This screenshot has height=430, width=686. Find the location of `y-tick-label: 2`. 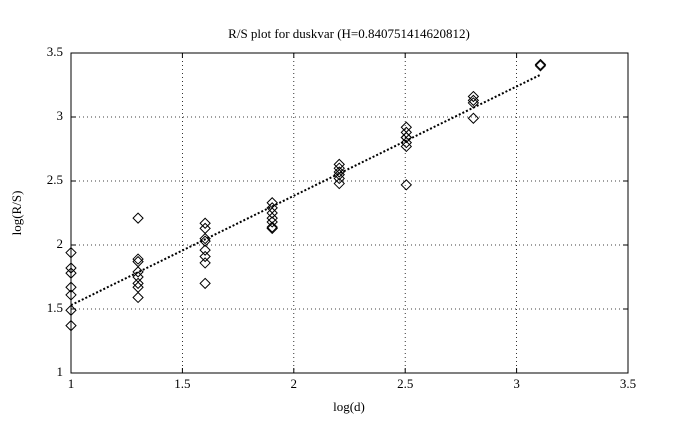

y-tick-label: 2 is located at coordinates (60, 243).